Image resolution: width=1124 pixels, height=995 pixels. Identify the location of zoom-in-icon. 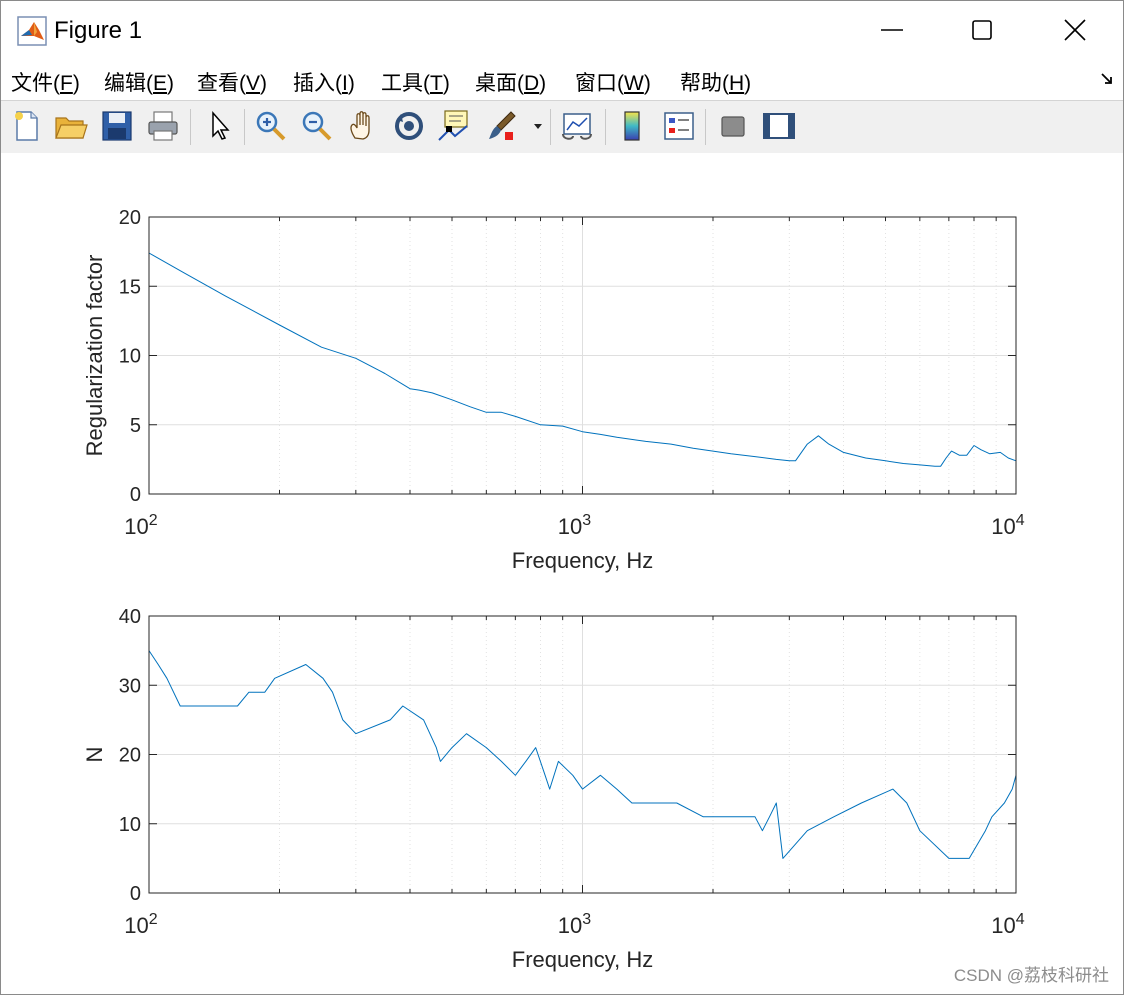
(271, 126).